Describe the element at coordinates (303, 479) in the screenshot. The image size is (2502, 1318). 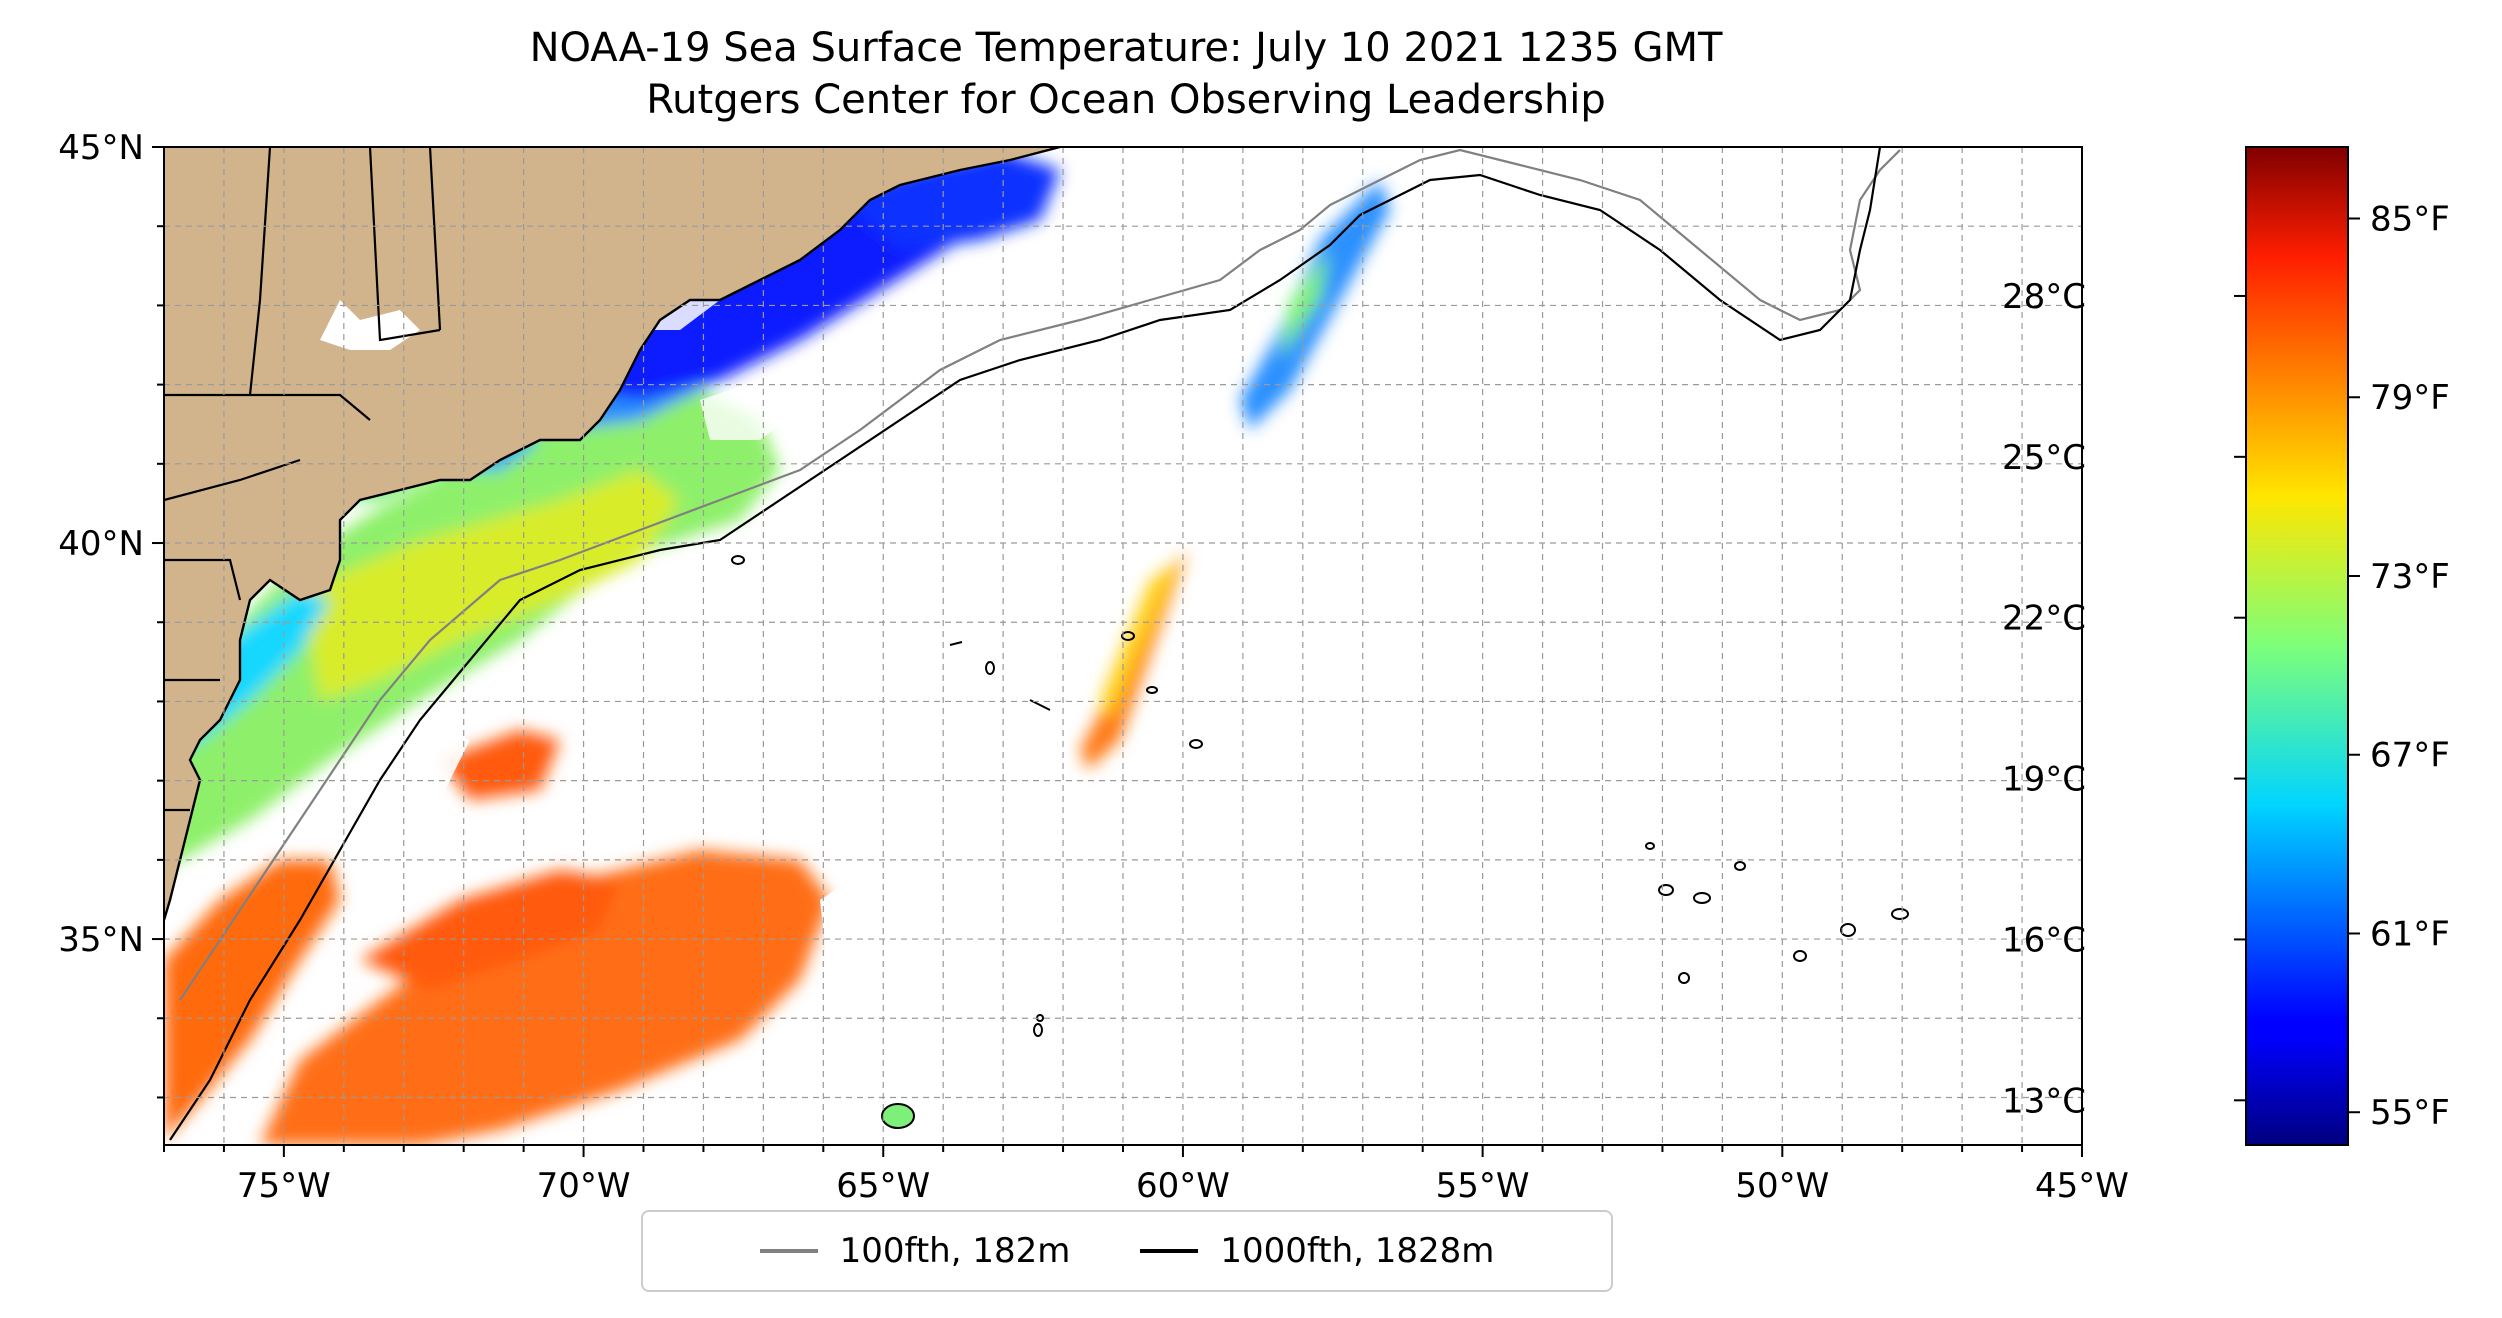
I see `state-borders` at that location.